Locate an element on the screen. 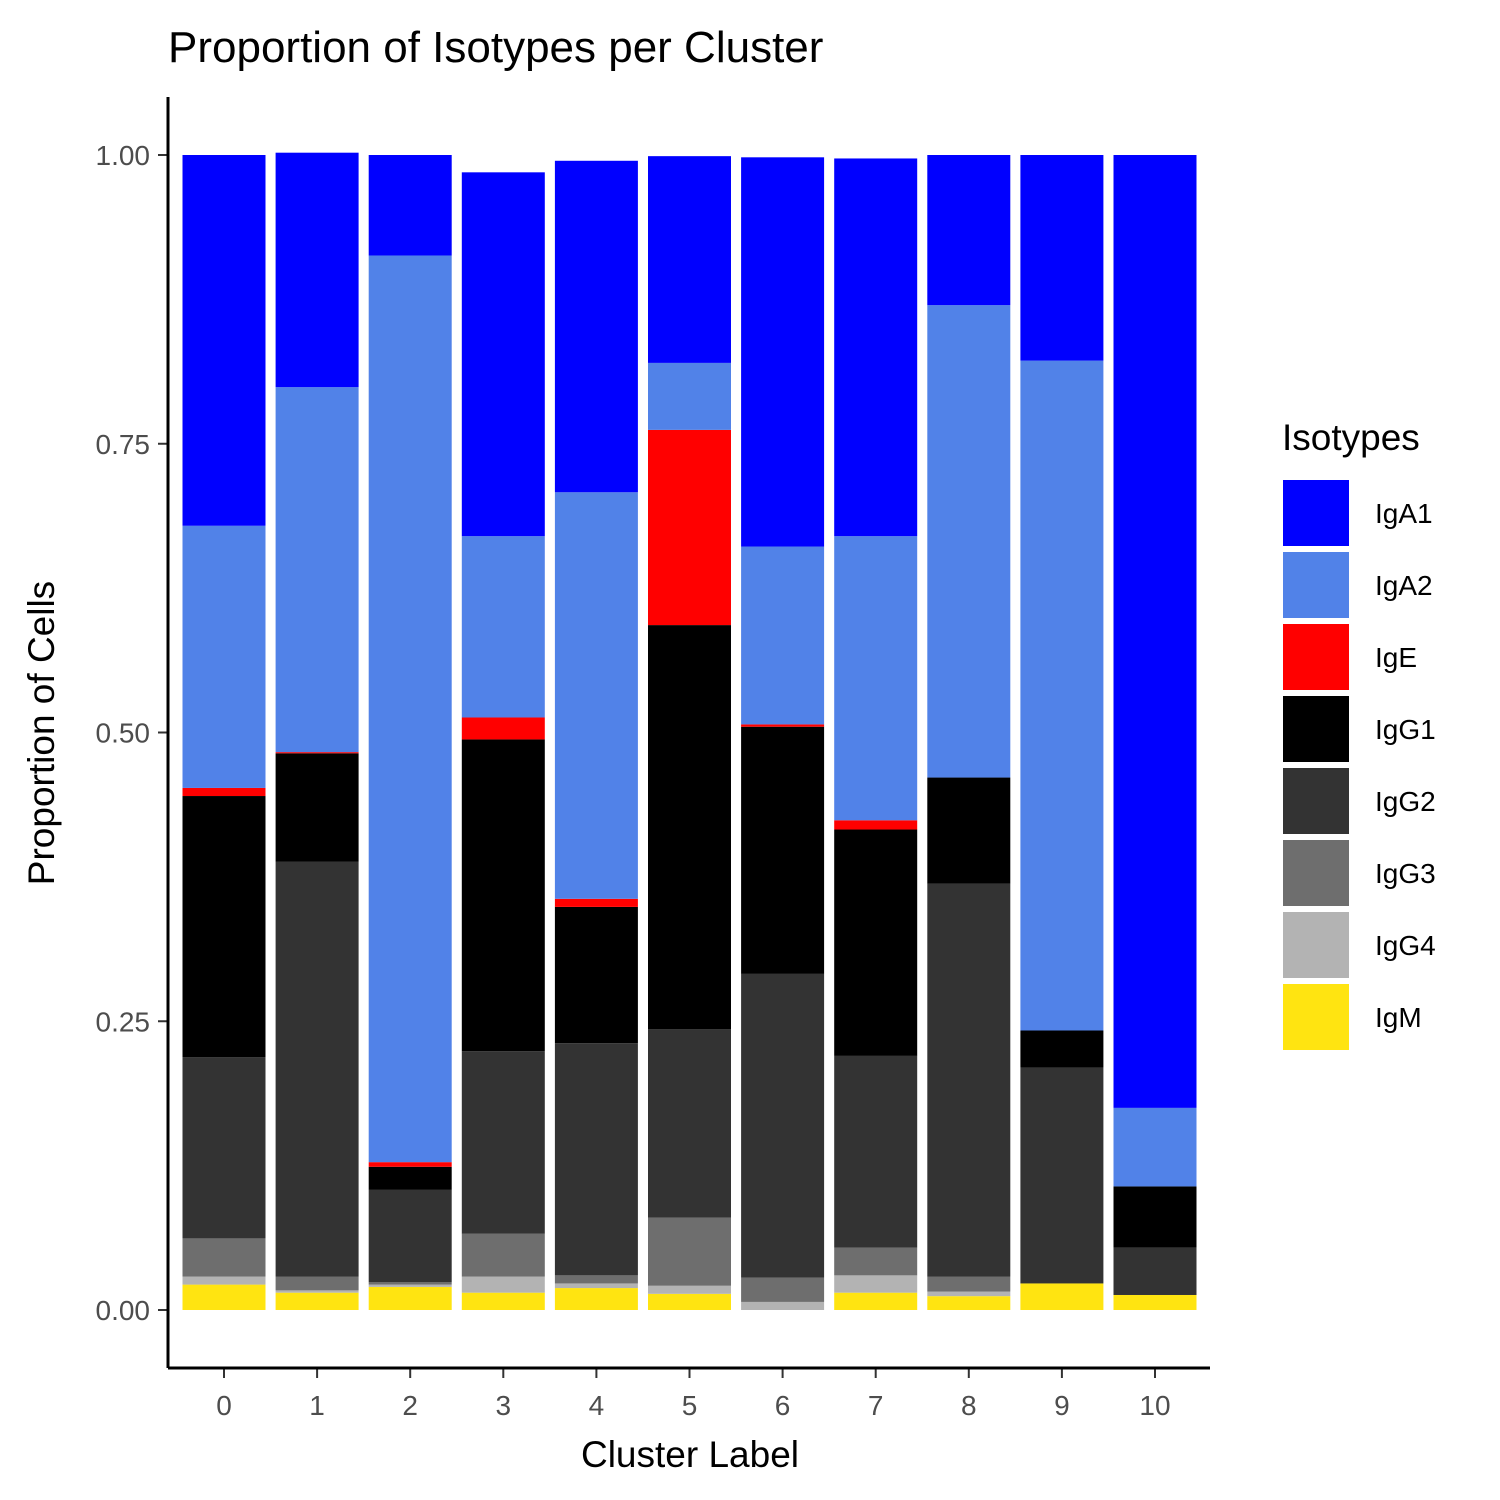 This screenshot has width=1500, height=1500. legend-swatch-igm is located at coordinates (1316, 1017).